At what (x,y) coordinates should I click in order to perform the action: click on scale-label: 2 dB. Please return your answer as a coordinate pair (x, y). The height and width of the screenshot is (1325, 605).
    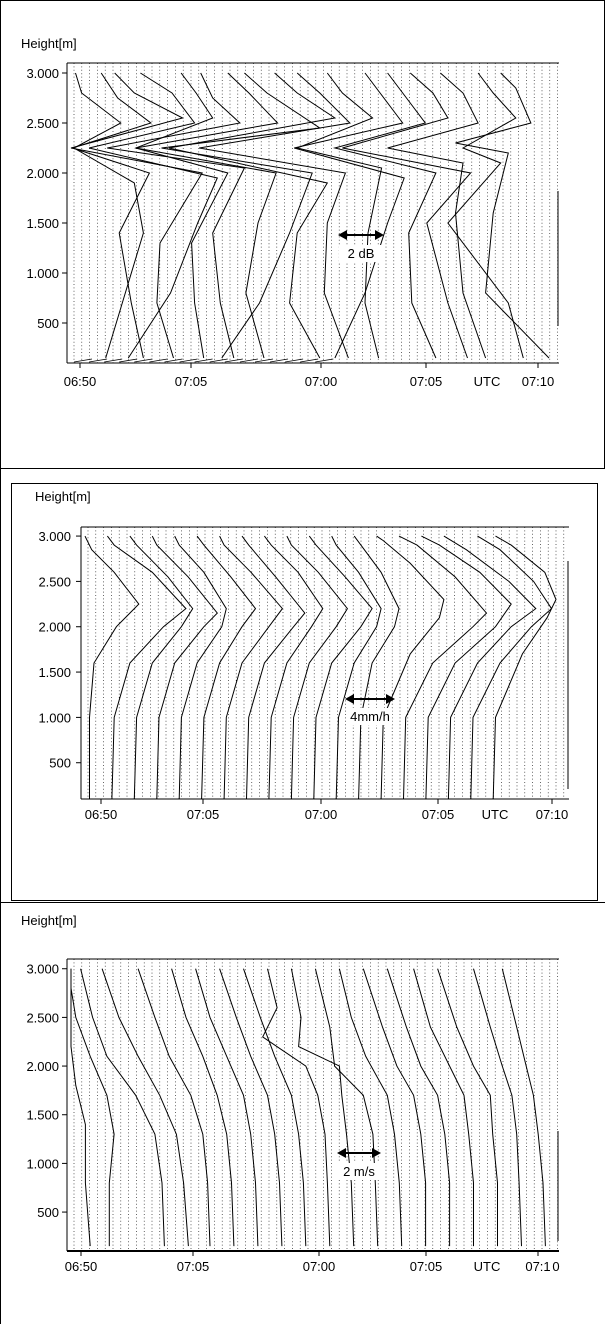
    Looking at the image, I should click on (361, 253).